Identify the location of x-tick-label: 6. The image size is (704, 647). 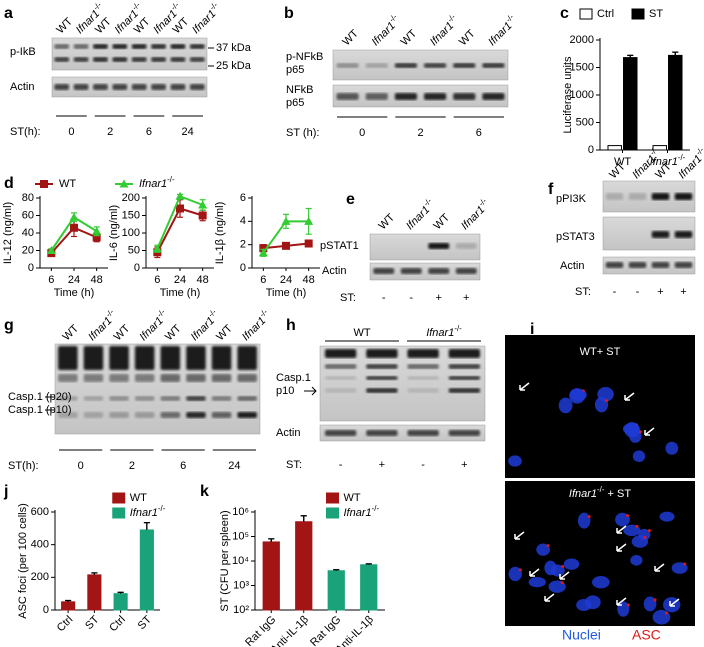
(51, 280).